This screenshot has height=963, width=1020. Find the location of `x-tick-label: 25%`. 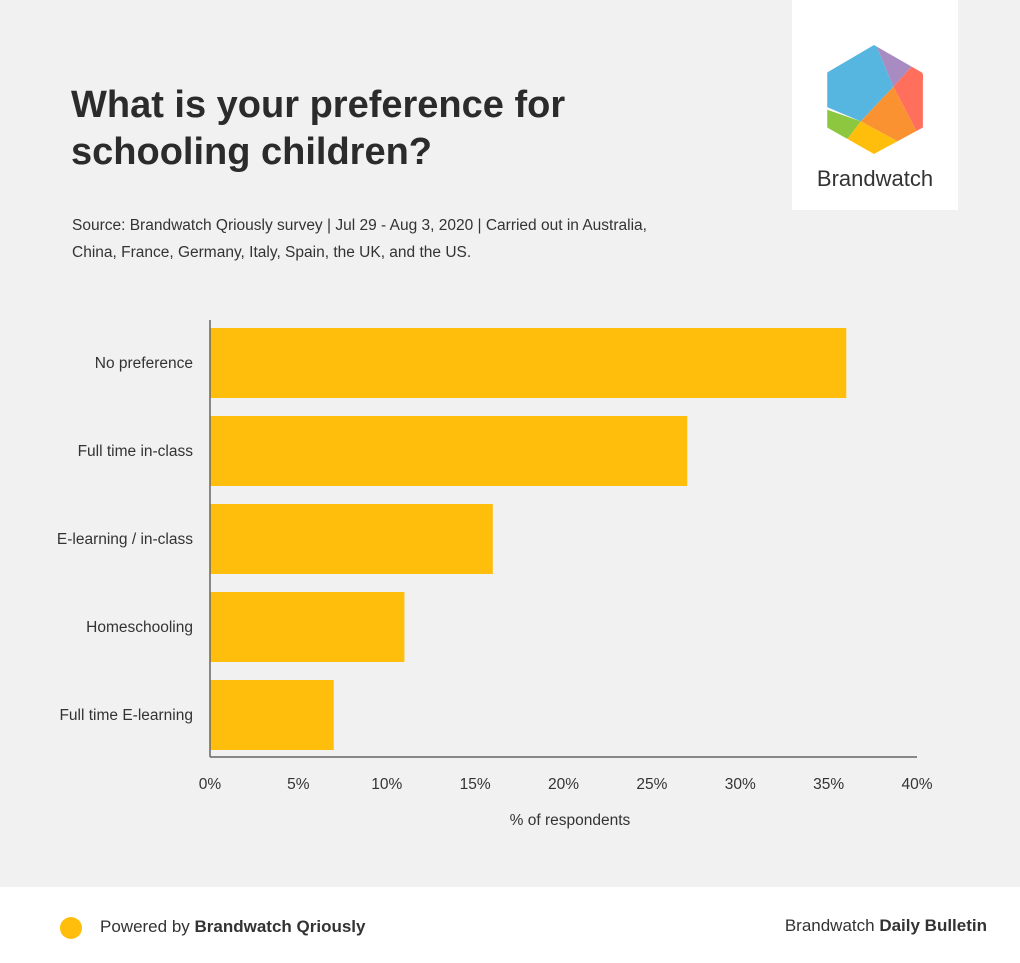

x-tick-label: 25% is located at coordinates (651, 784).